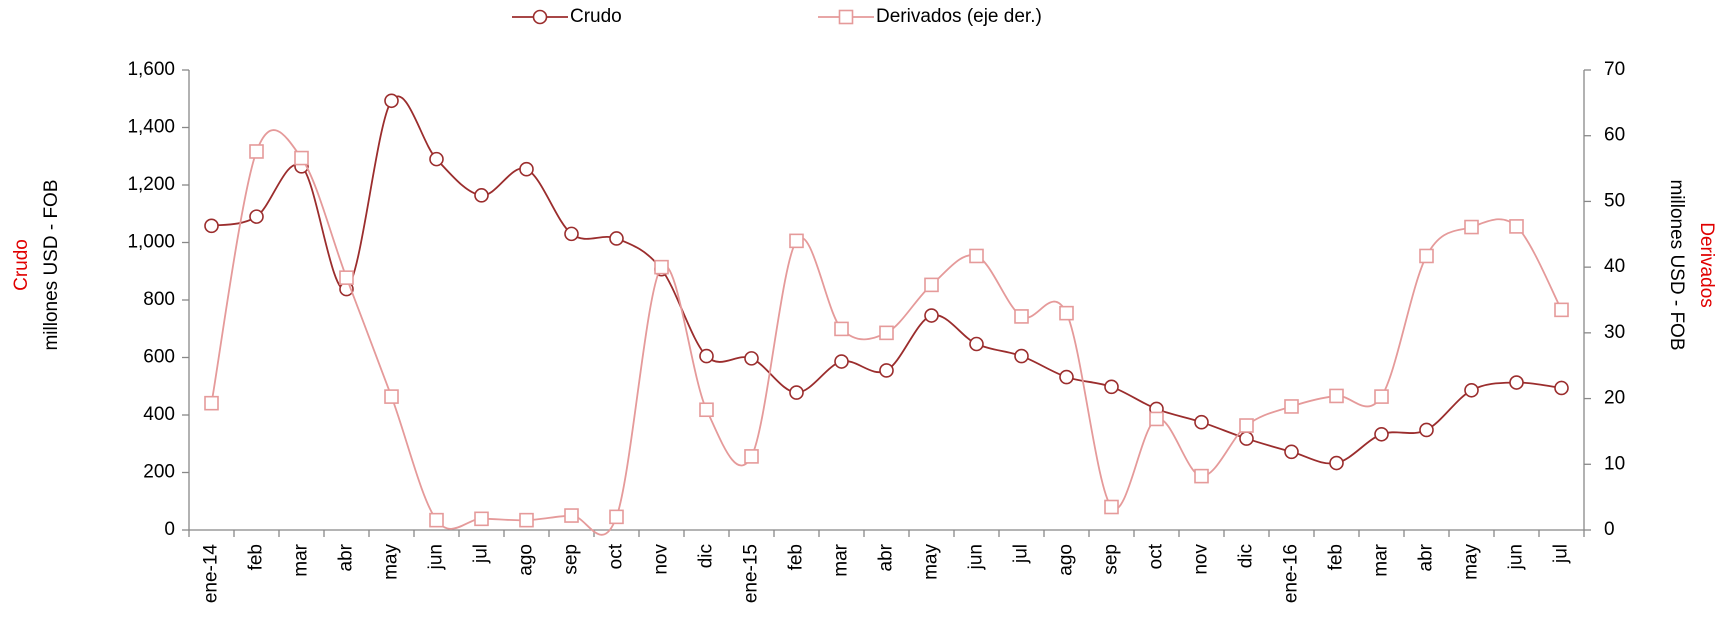  What do you see at coordinates (616, 556) in the screenshot?
I see `x-tick-label: oct` at bounding box center [616, 556].